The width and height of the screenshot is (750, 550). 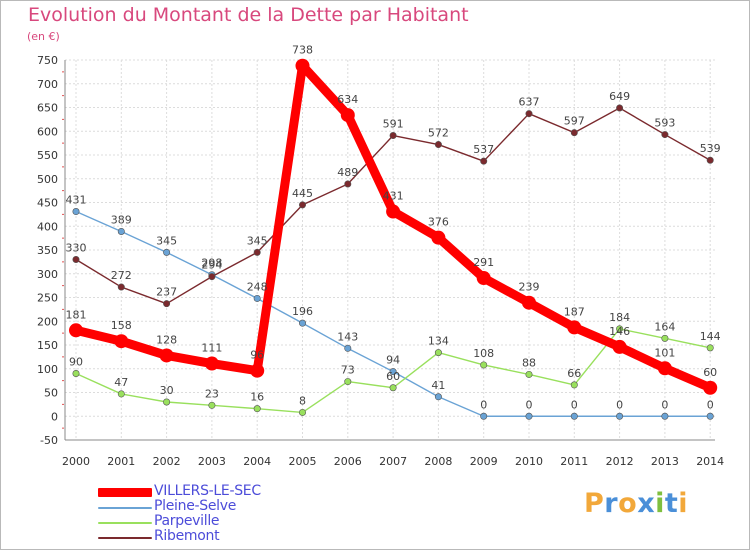 What do you see at coordinates (438, 385) in the screenshot?
I see `data-label: 41` at bounding box center [438, 385].